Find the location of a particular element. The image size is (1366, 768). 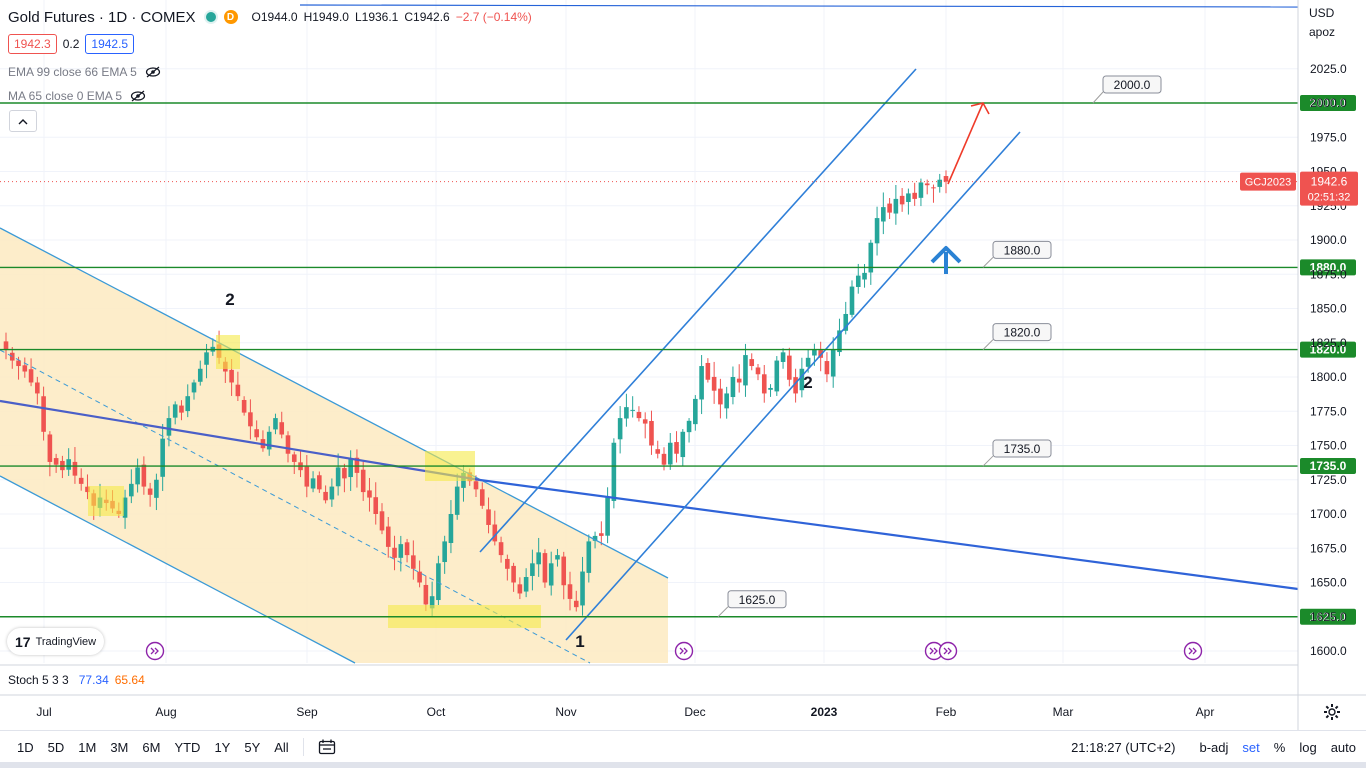

range-ytd-button: YTD is located at coordinates (187, 747).